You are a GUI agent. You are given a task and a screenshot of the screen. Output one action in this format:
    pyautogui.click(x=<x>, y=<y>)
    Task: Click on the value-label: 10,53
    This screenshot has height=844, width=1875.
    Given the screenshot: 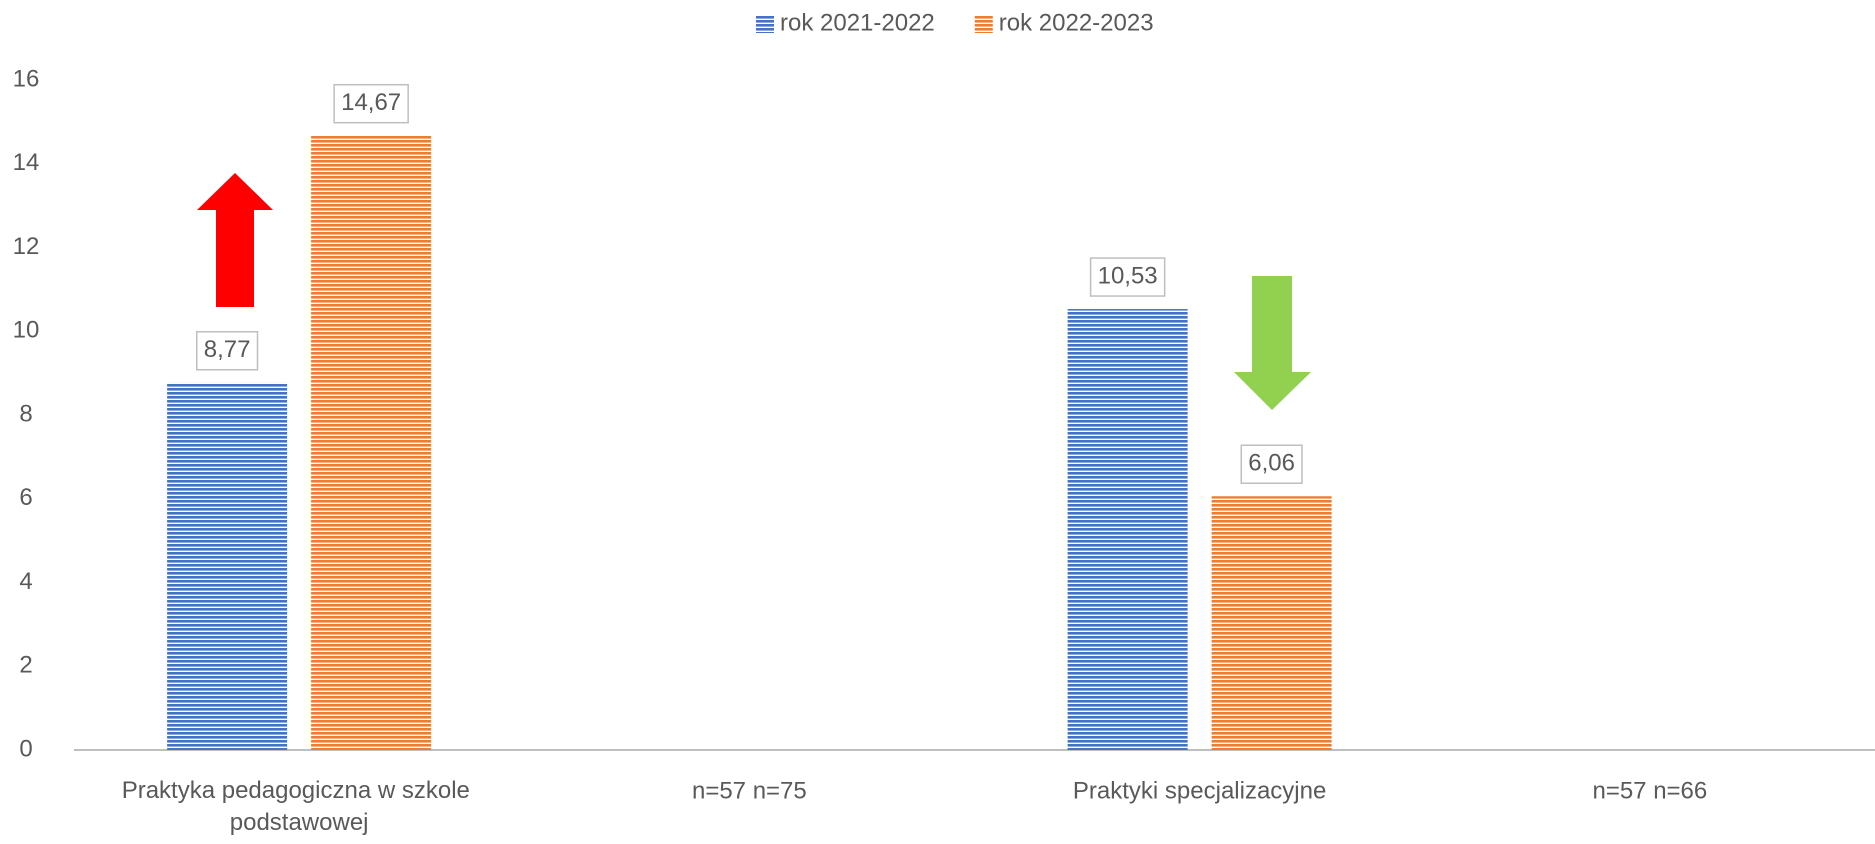 What is the action you would take?
    pyautogui.click(x=1128, y=275)
    